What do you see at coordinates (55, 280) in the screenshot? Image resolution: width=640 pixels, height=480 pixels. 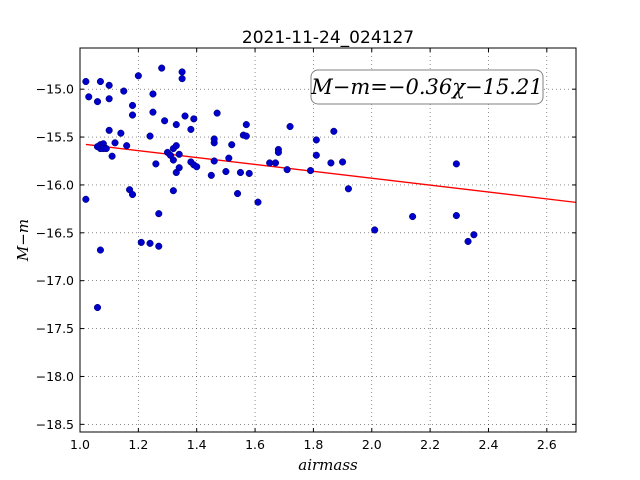 I see `y-tick-label: −17.0` at bounding box center [55, 280].